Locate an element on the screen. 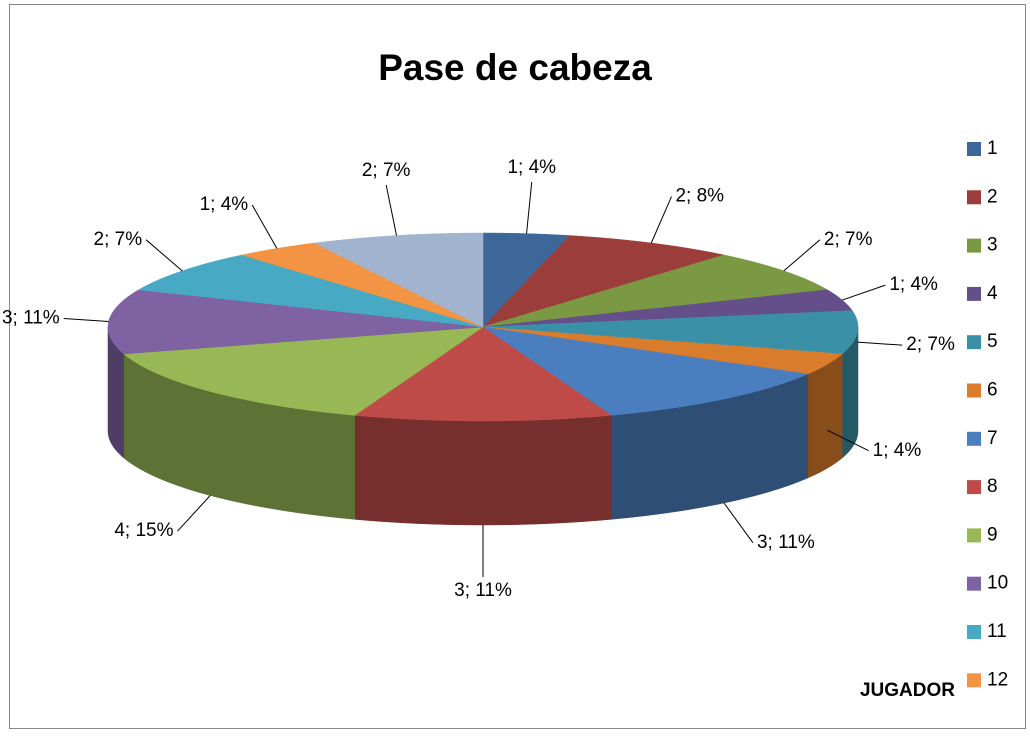  data-label: 2; 8% is located at coordinates (699, 196).